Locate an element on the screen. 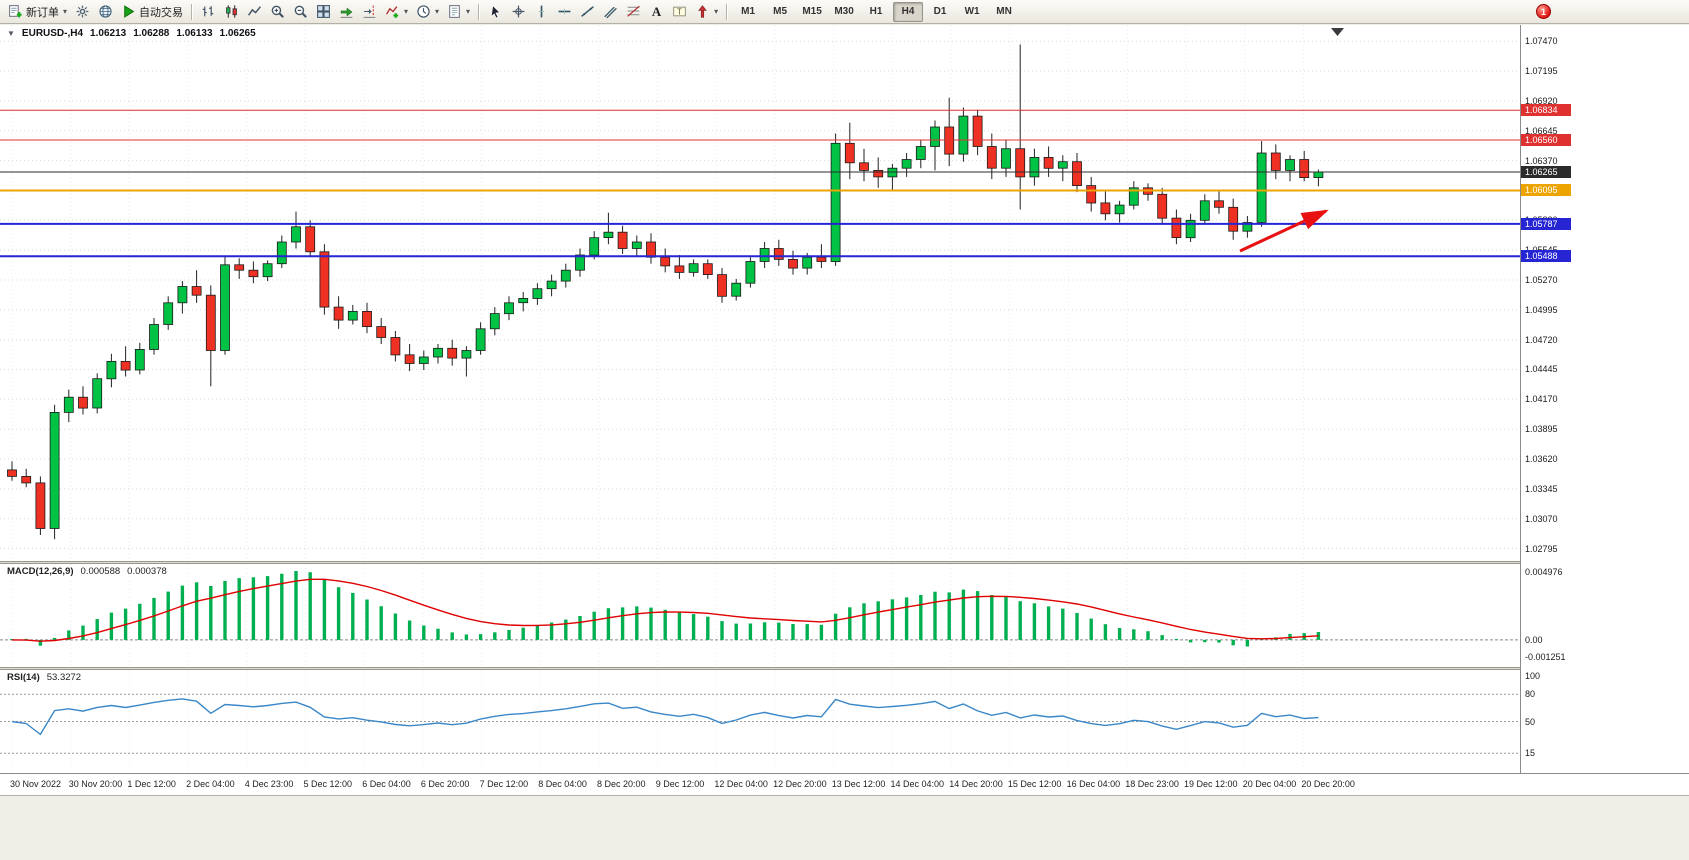 Image resolution: width=1689 pixels, height=860 pixels. timeframe-m1-button: M1 is located at coordinates (748, 11).